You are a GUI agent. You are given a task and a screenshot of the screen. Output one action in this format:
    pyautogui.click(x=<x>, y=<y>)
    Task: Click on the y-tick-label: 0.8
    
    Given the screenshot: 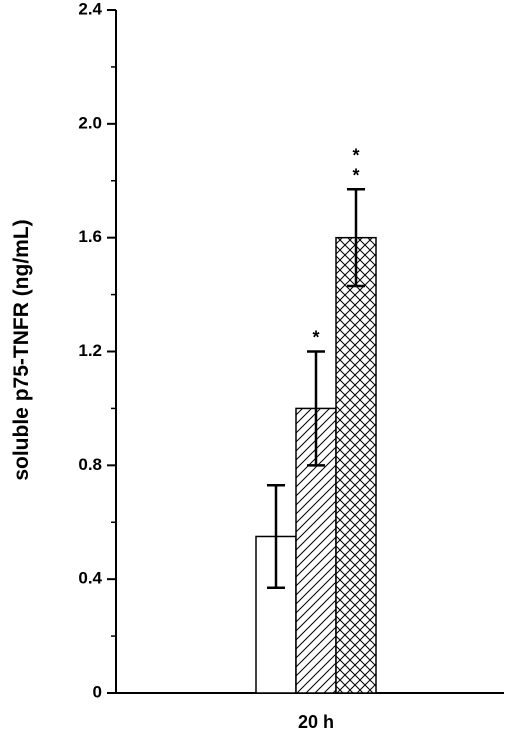 What is the action you would take?
    pyautogui.click(x=90, y=464)
    